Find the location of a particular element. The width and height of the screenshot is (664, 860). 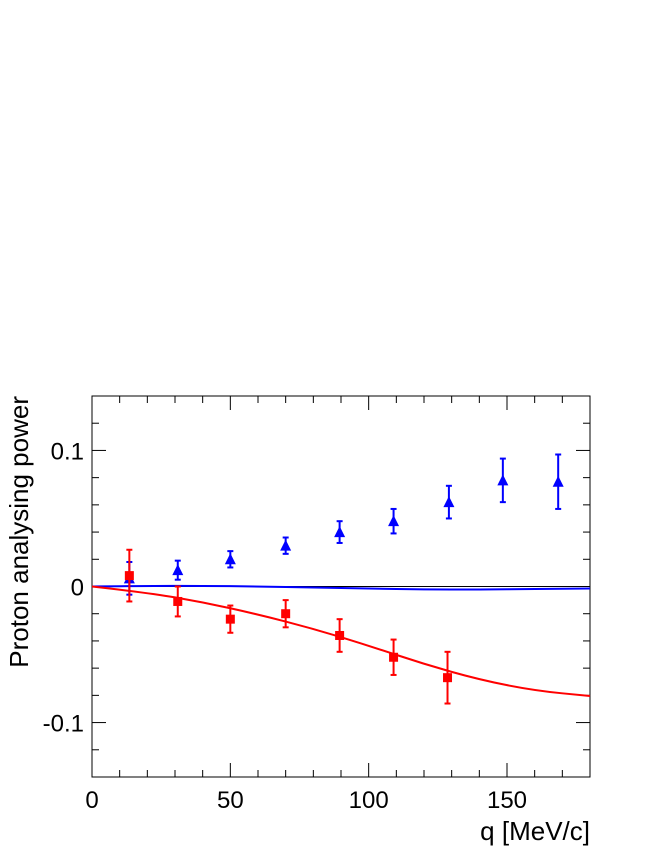

theory-curves is located at coordinates (341, 641).